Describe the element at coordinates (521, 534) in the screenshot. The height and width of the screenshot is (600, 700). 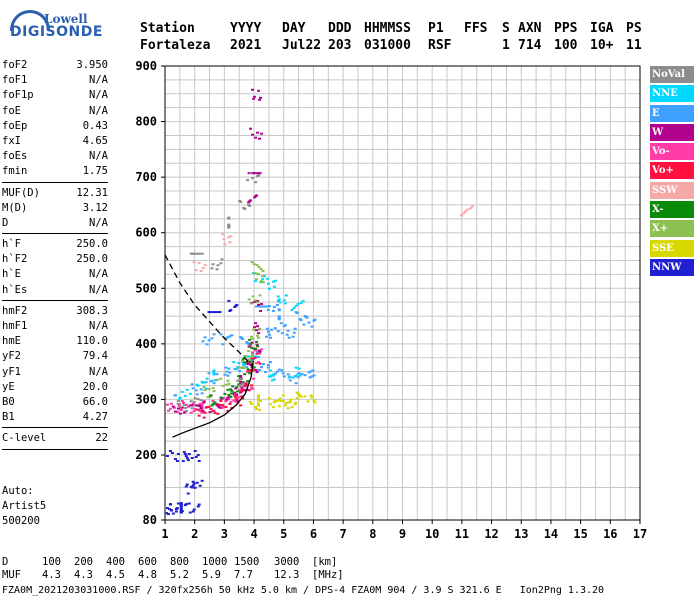
I see `x-tick-label: 13` at that location.